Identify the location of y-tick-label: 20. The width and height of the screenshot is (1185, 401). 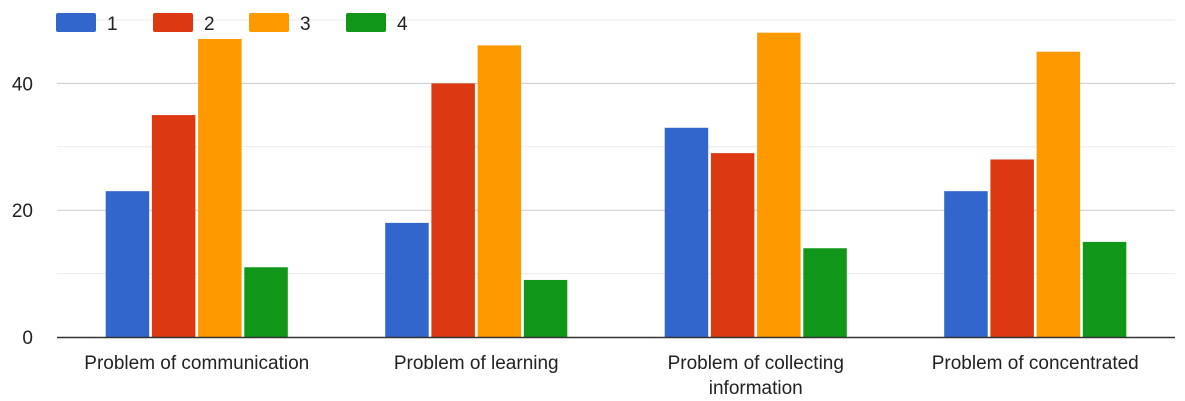
(22, 211).